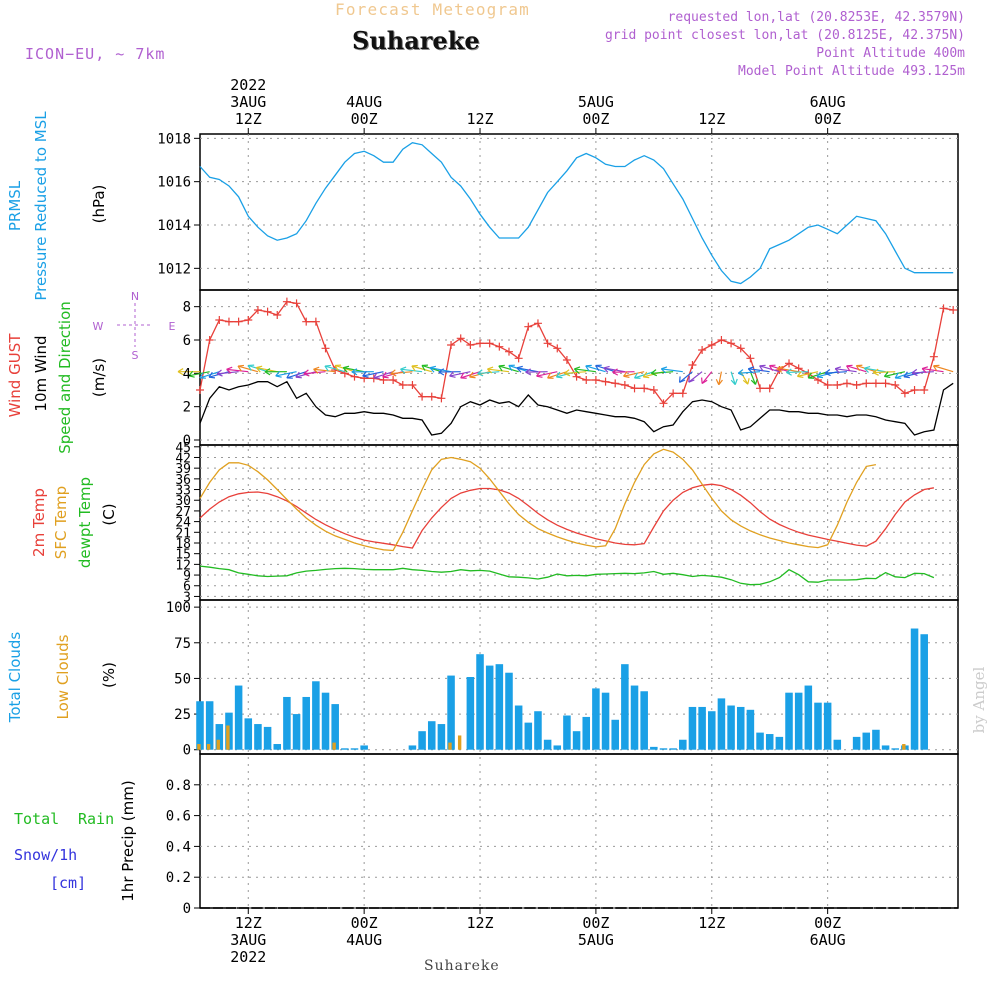 Image resolution: width=1000 pixels, height=1000 pixels. I want to click on station-name: Suhareke, so click(416, 40).